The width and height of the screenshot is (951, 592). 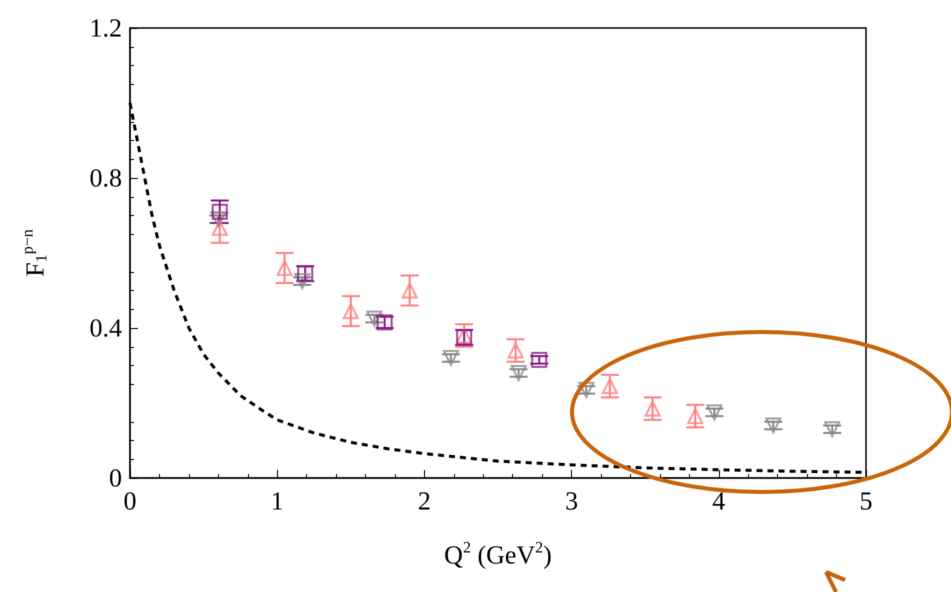 I want to click on x-tick-label: 1, so click(x=277, y=501).